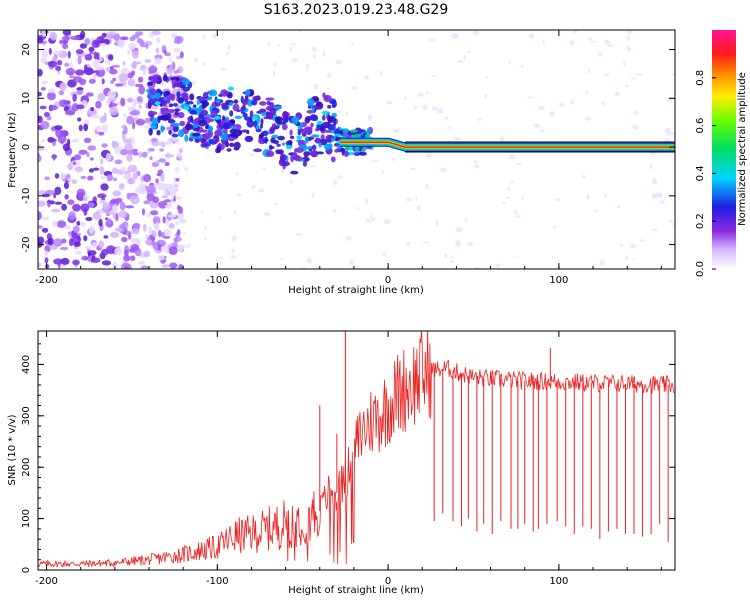 The width and height of the screenshot is (750, 600). What do you see at coordinates (356, 590) in the screenshot?
I see `snr-x-axis-label: Height of straight line (km)` at bounding box center [356, 590].